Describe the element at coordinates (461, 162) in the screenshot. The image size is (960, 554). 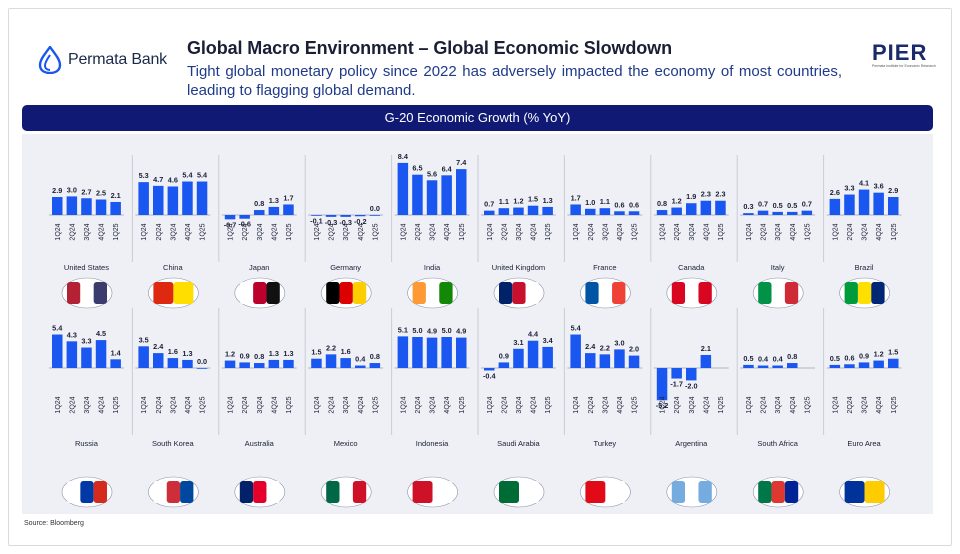
I see `data-label: 7.4` at that location.